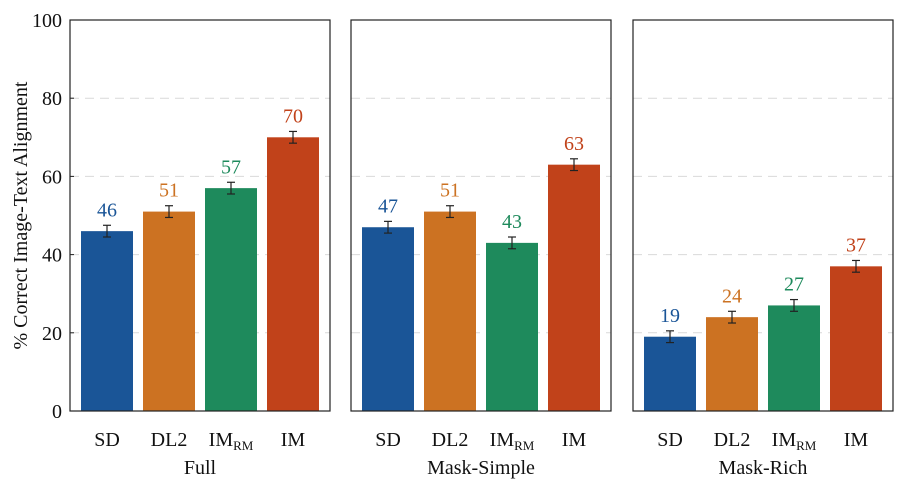 The width and height of the screenshot is (904, 493). I want to click on category-label-full-2: IMRM, so click(231, 441).